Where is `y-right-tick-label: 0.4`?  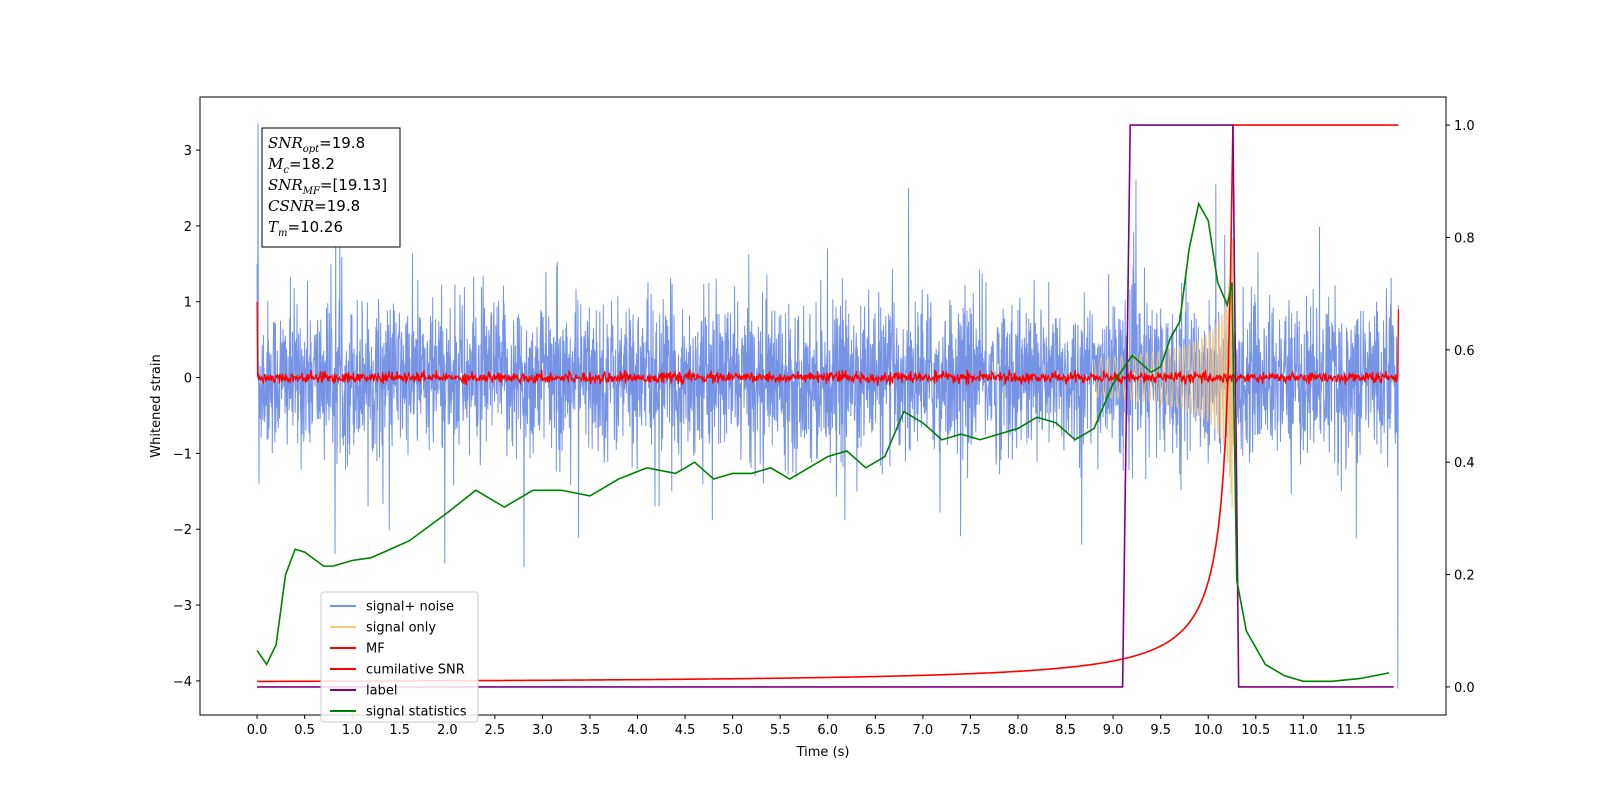 y-right-tick-label: 0.4 is located at coordinates (1464, 463).